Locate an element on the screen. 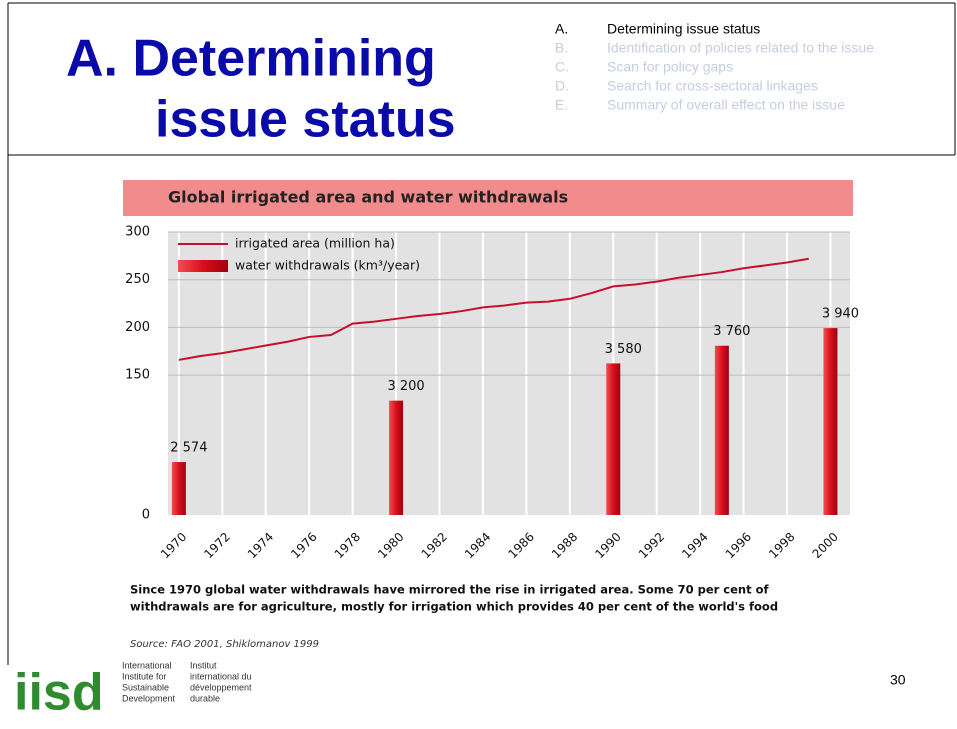 The width and height of the screenshot is (957, 729). x-tick-label: 1998 is located at coordinates (781, 545).